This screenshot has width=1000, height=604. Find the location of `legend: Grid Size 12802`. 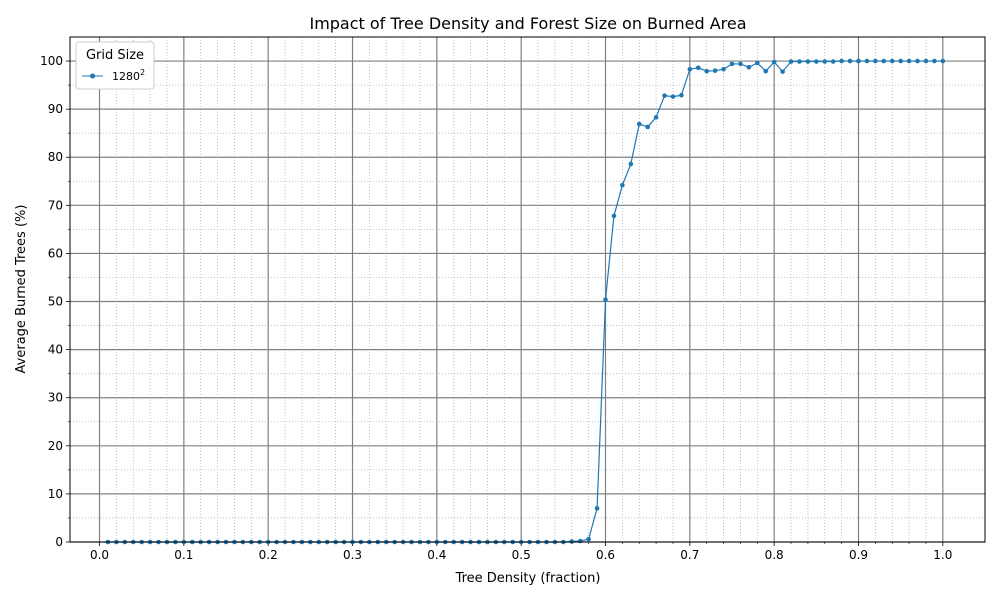

legend: Grid Size 12802 is located at coordinates (115, 65).